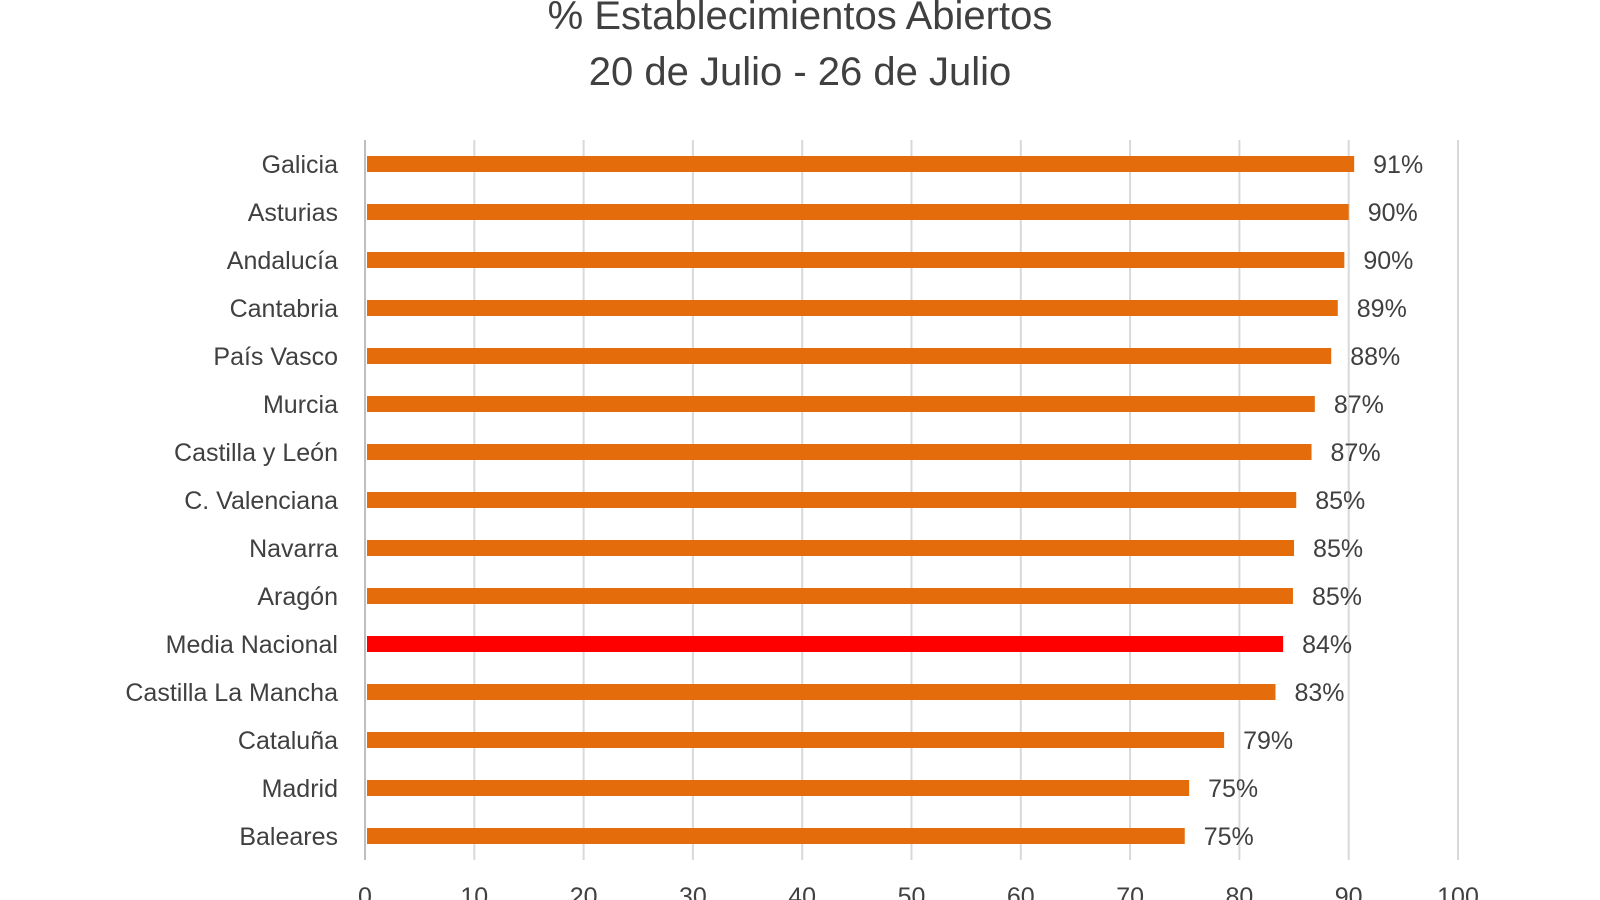  Describe the element at coordinates (1382, 309) in the screenshot. I see `value-label: 89%` at that location.